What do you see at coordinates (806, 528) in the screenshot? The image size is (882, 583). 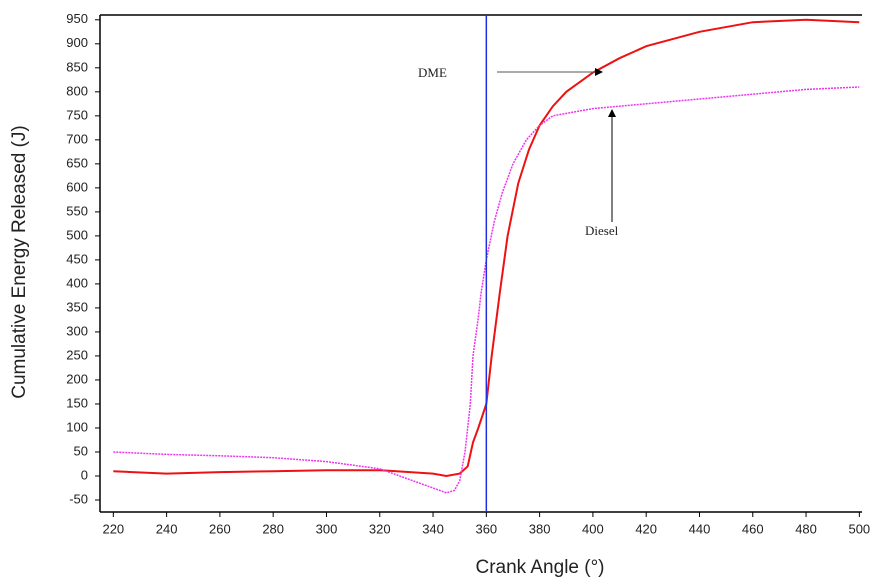 I see `x-tick-label: 480` at bounding box center [806, 528].